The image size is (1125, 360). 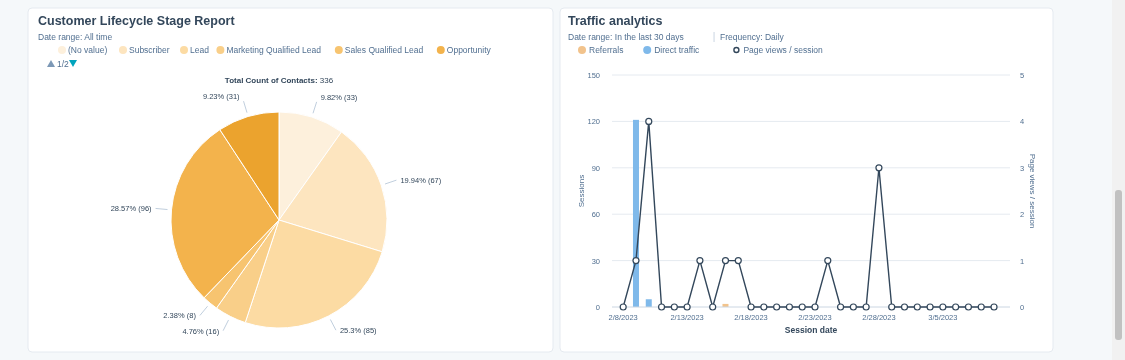 I want to click on legend-label: Sales Qualified Lead, so click(x=384, y=50).